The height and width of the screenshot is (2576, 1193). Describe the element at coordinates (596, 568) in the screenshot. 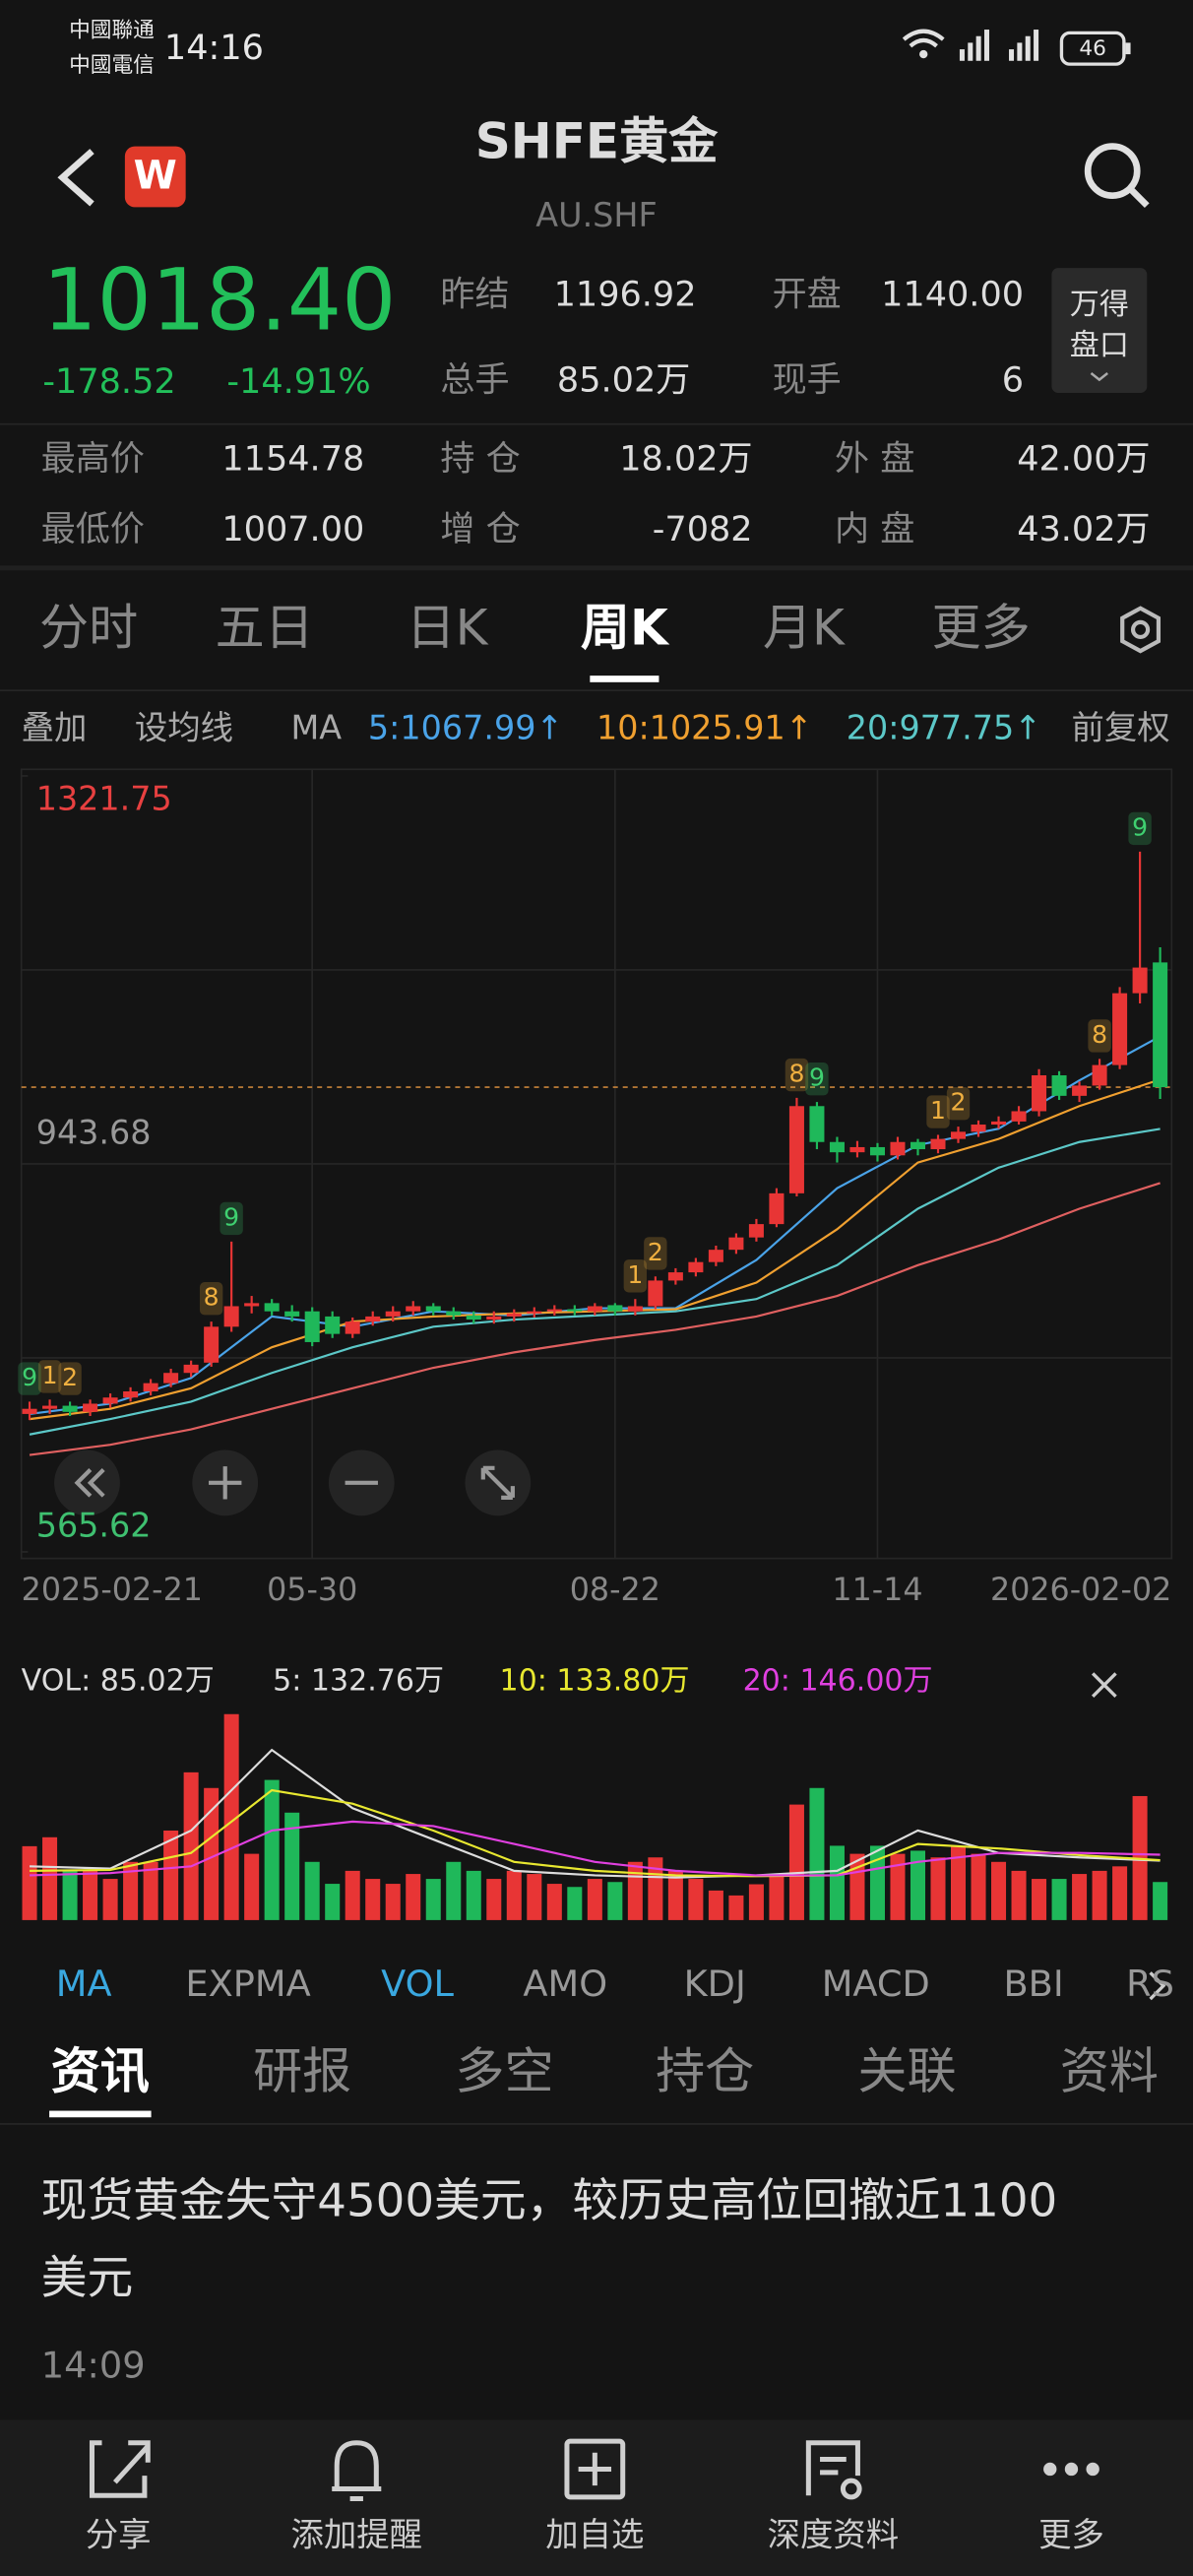

I see `separator` at that location.